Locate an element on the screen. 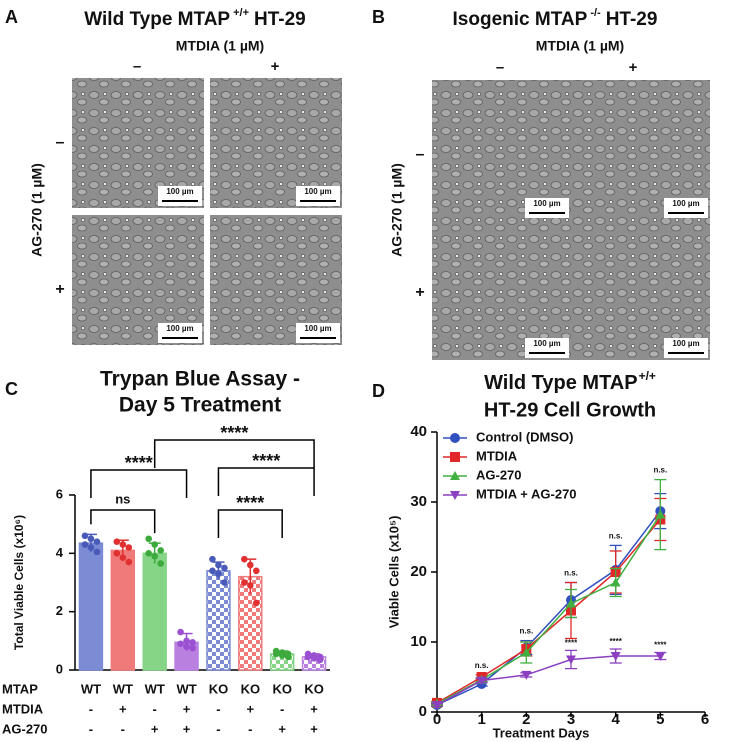 The width and height of the screenshot is (729, 742). y-tick-label: 30 is located at coordinates (418, 501).